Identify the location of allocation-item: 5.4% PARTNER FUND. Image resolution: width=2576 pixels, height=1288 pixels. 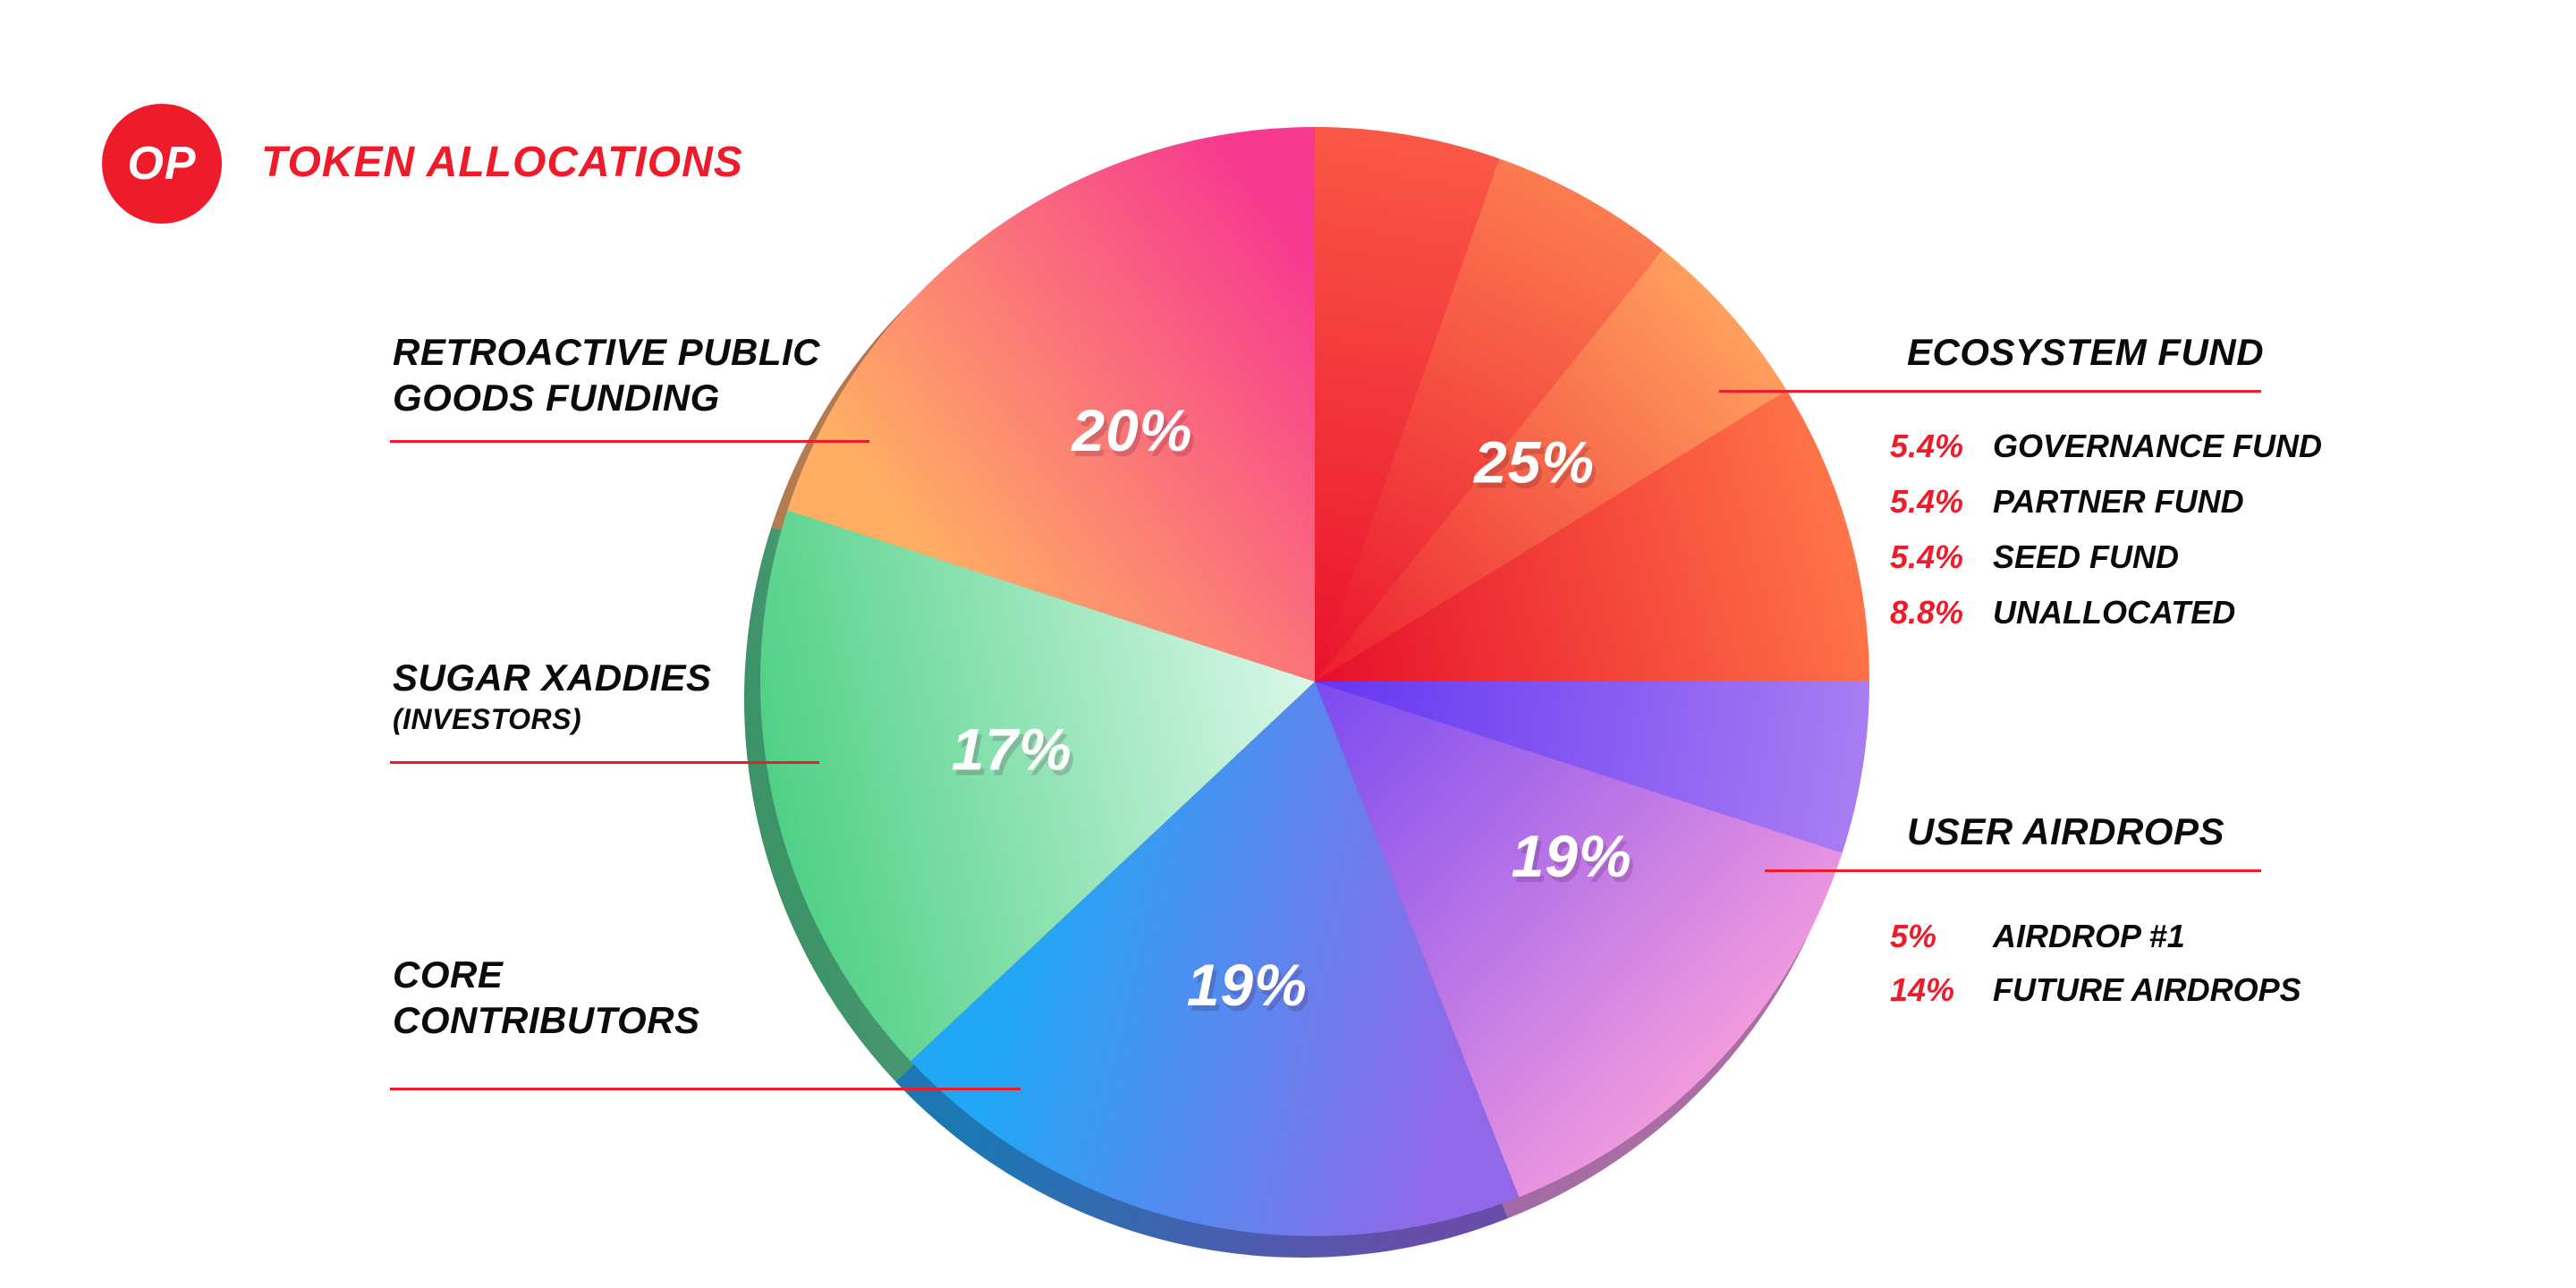
(2106, 510).